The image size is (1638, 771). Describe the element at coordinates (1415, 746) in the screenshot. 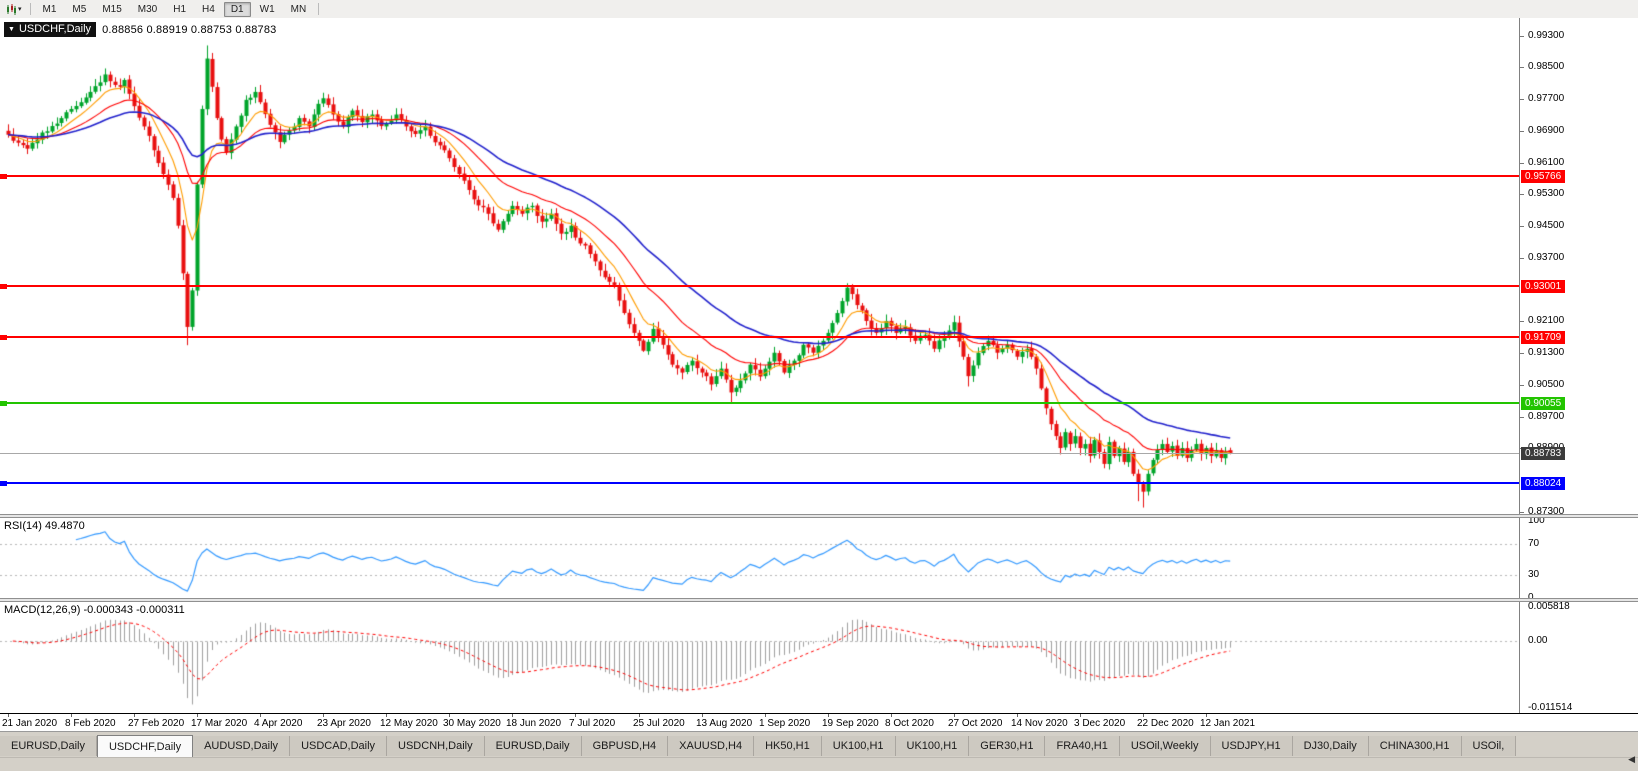

I see `tab-CHINA300-H1: CHINA300,H1` at that location.